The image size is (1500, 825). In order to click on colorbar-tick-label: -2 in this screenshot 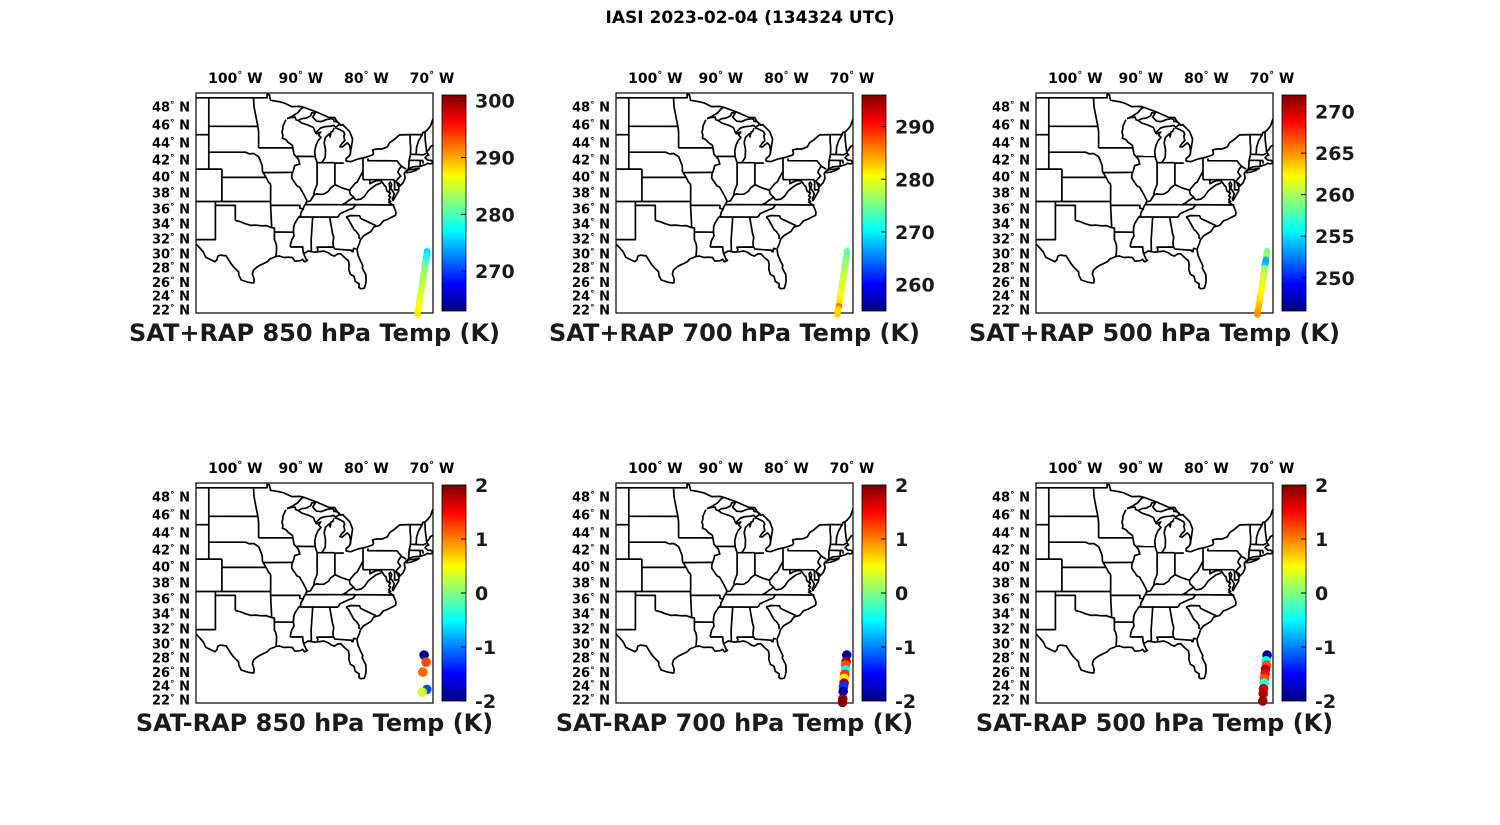, I will do `click(1325, 702)`.